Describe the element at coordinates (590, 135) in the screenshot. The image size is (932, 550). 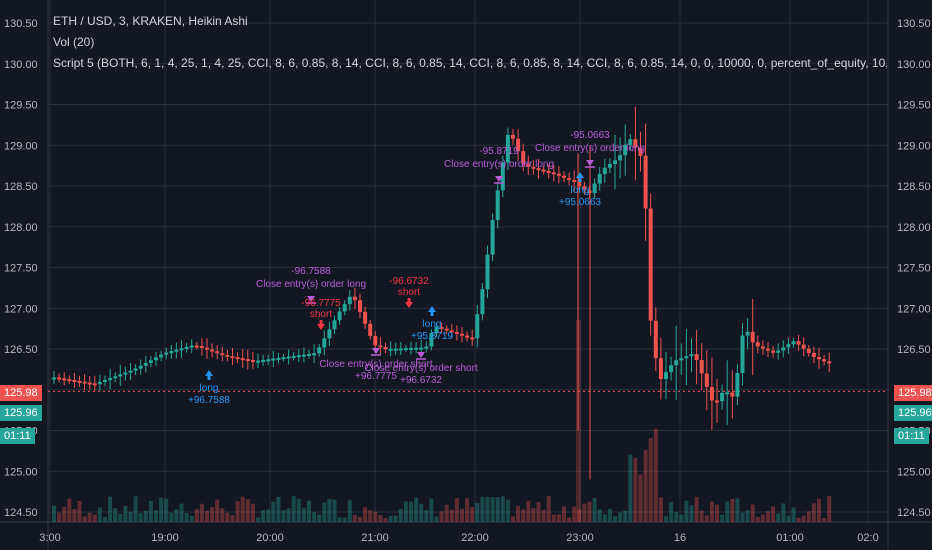
I see `close-value: -95.0663` at that location.